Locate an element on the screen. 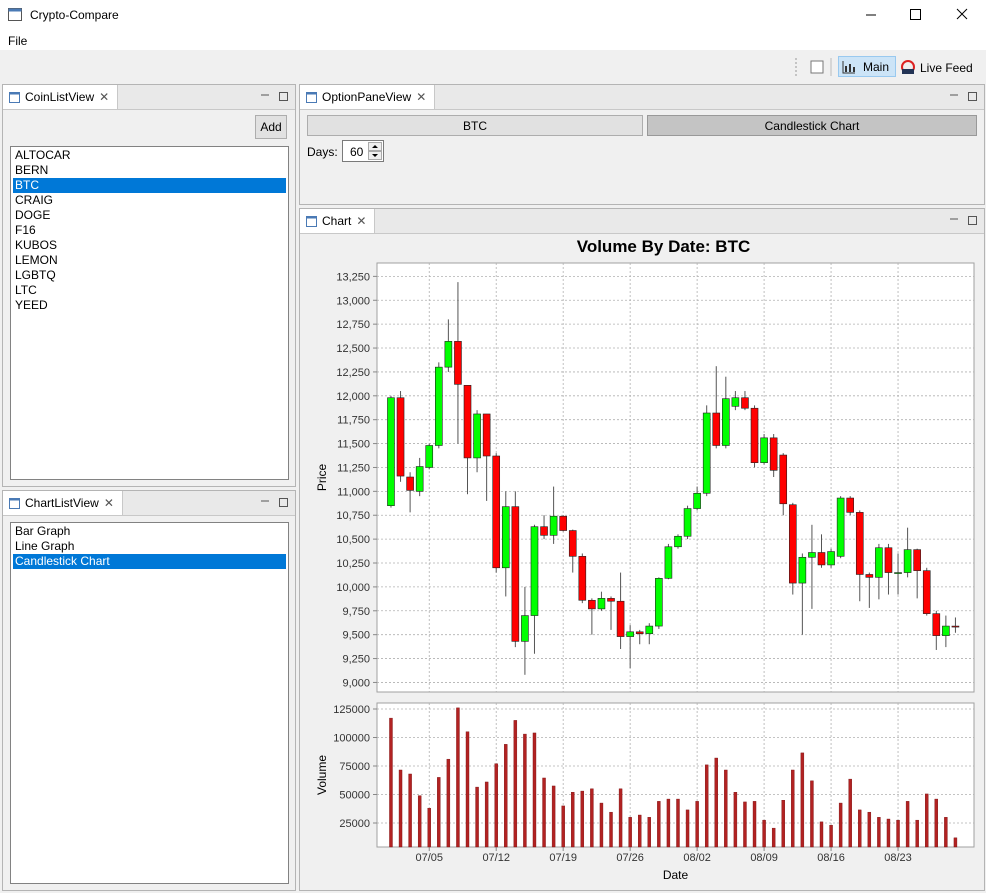 The image size is (986, 893). app-icon is located at coordinates (15, 14).